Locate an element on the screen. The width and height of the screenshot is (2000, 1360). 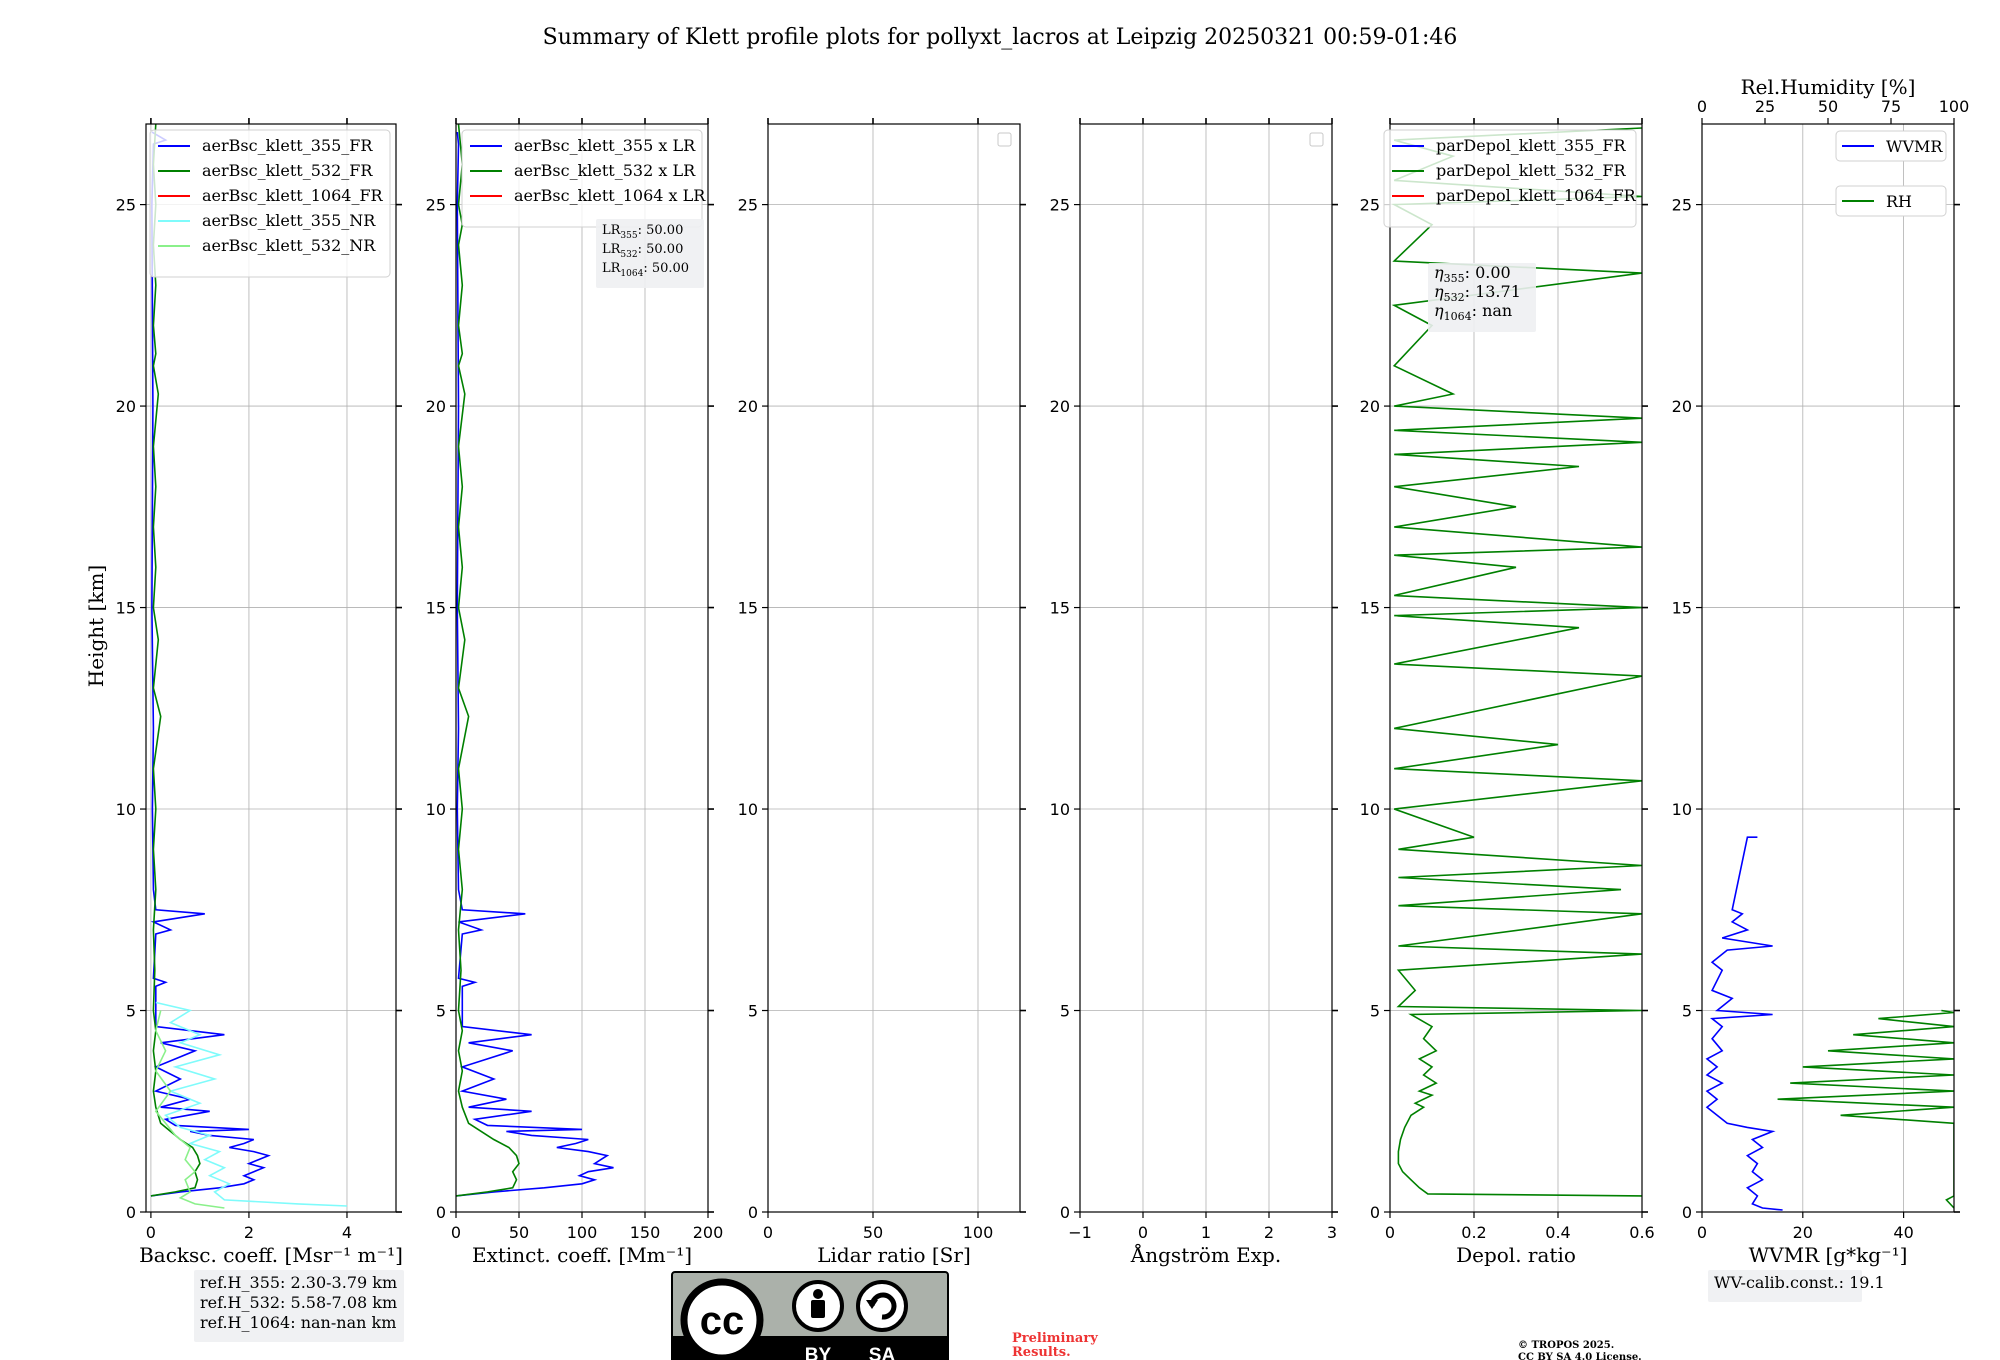
annotation-line: LR532: 50.00 is located at coordinates (642, 251).